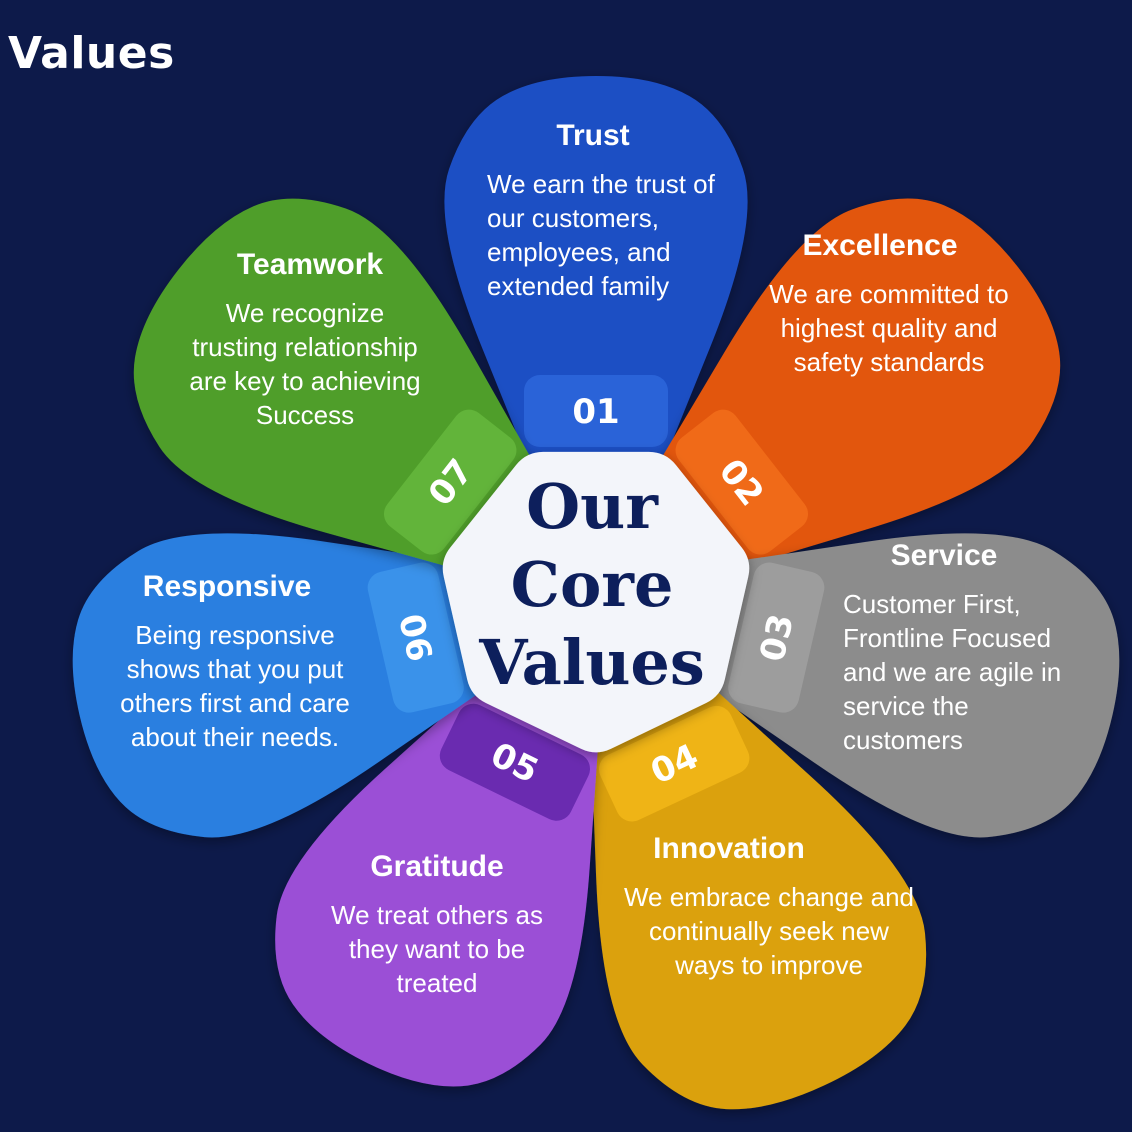  What do you see at coordinates (889, 328) in the screenshot?
I see `petal-description-line: highest quality and` at bounding box center [889, 328].